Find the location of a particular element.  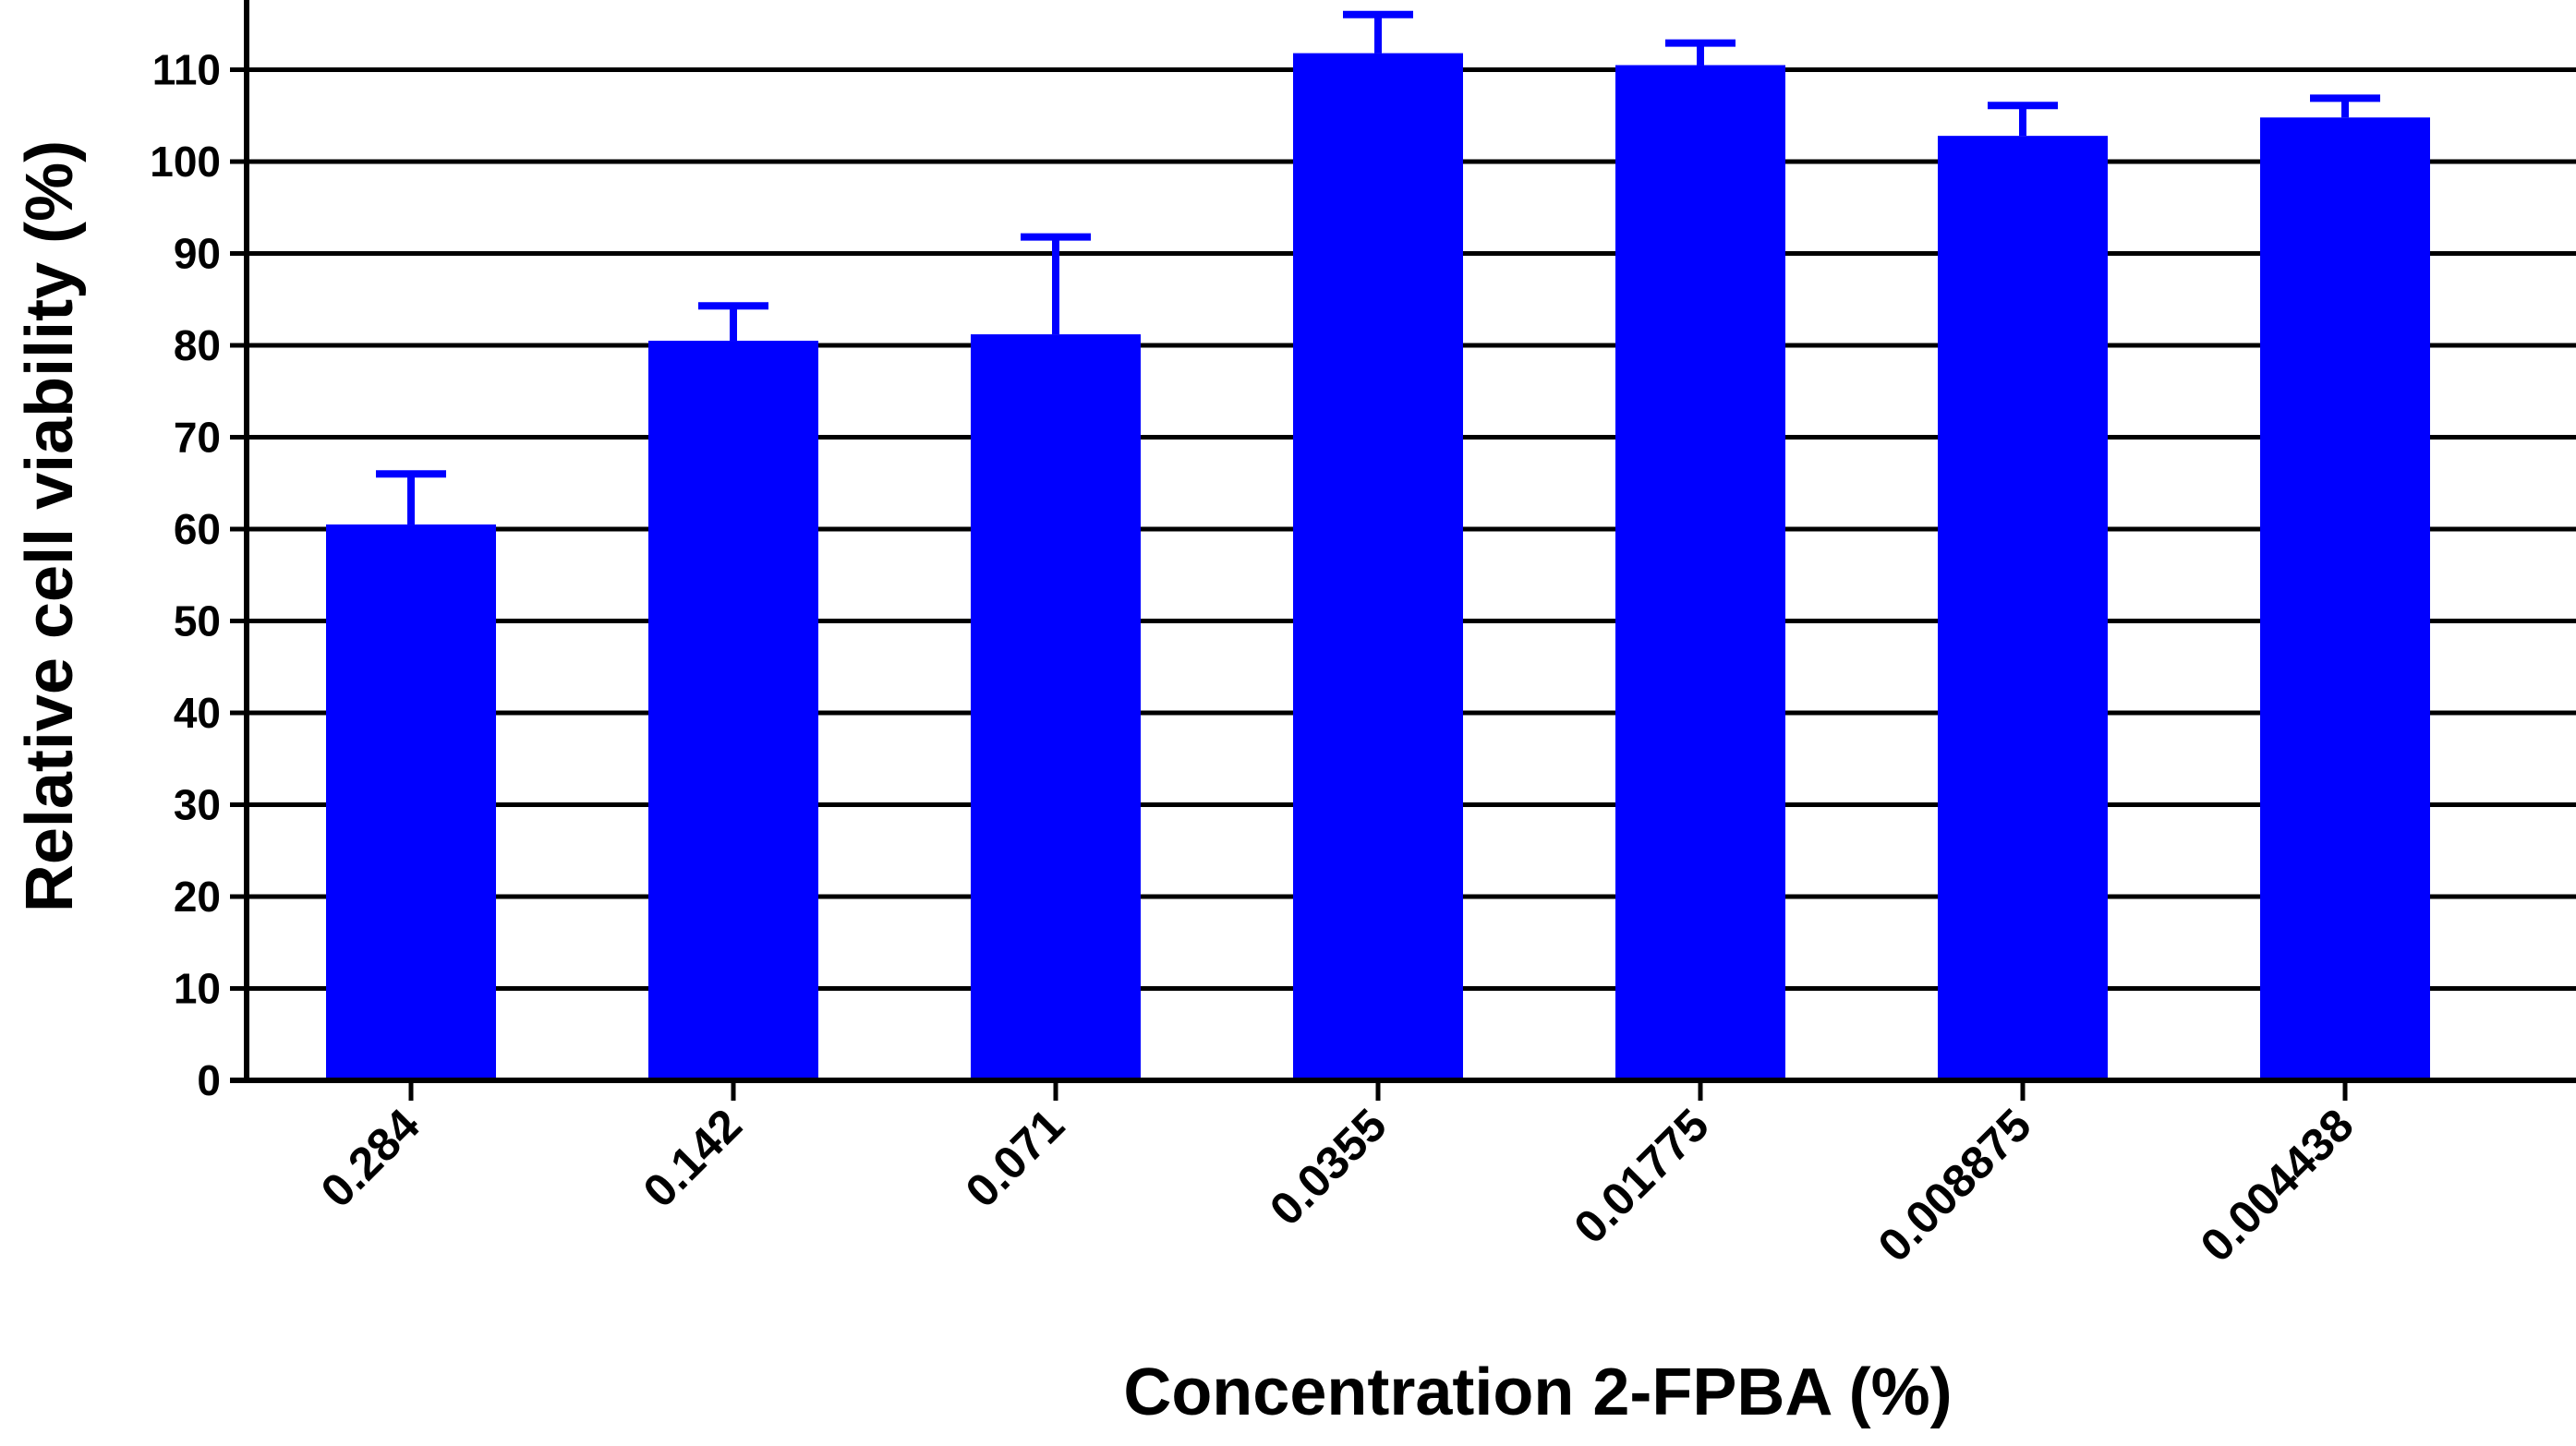

y-tick-label: 80 is located at coordinates (197, 345).